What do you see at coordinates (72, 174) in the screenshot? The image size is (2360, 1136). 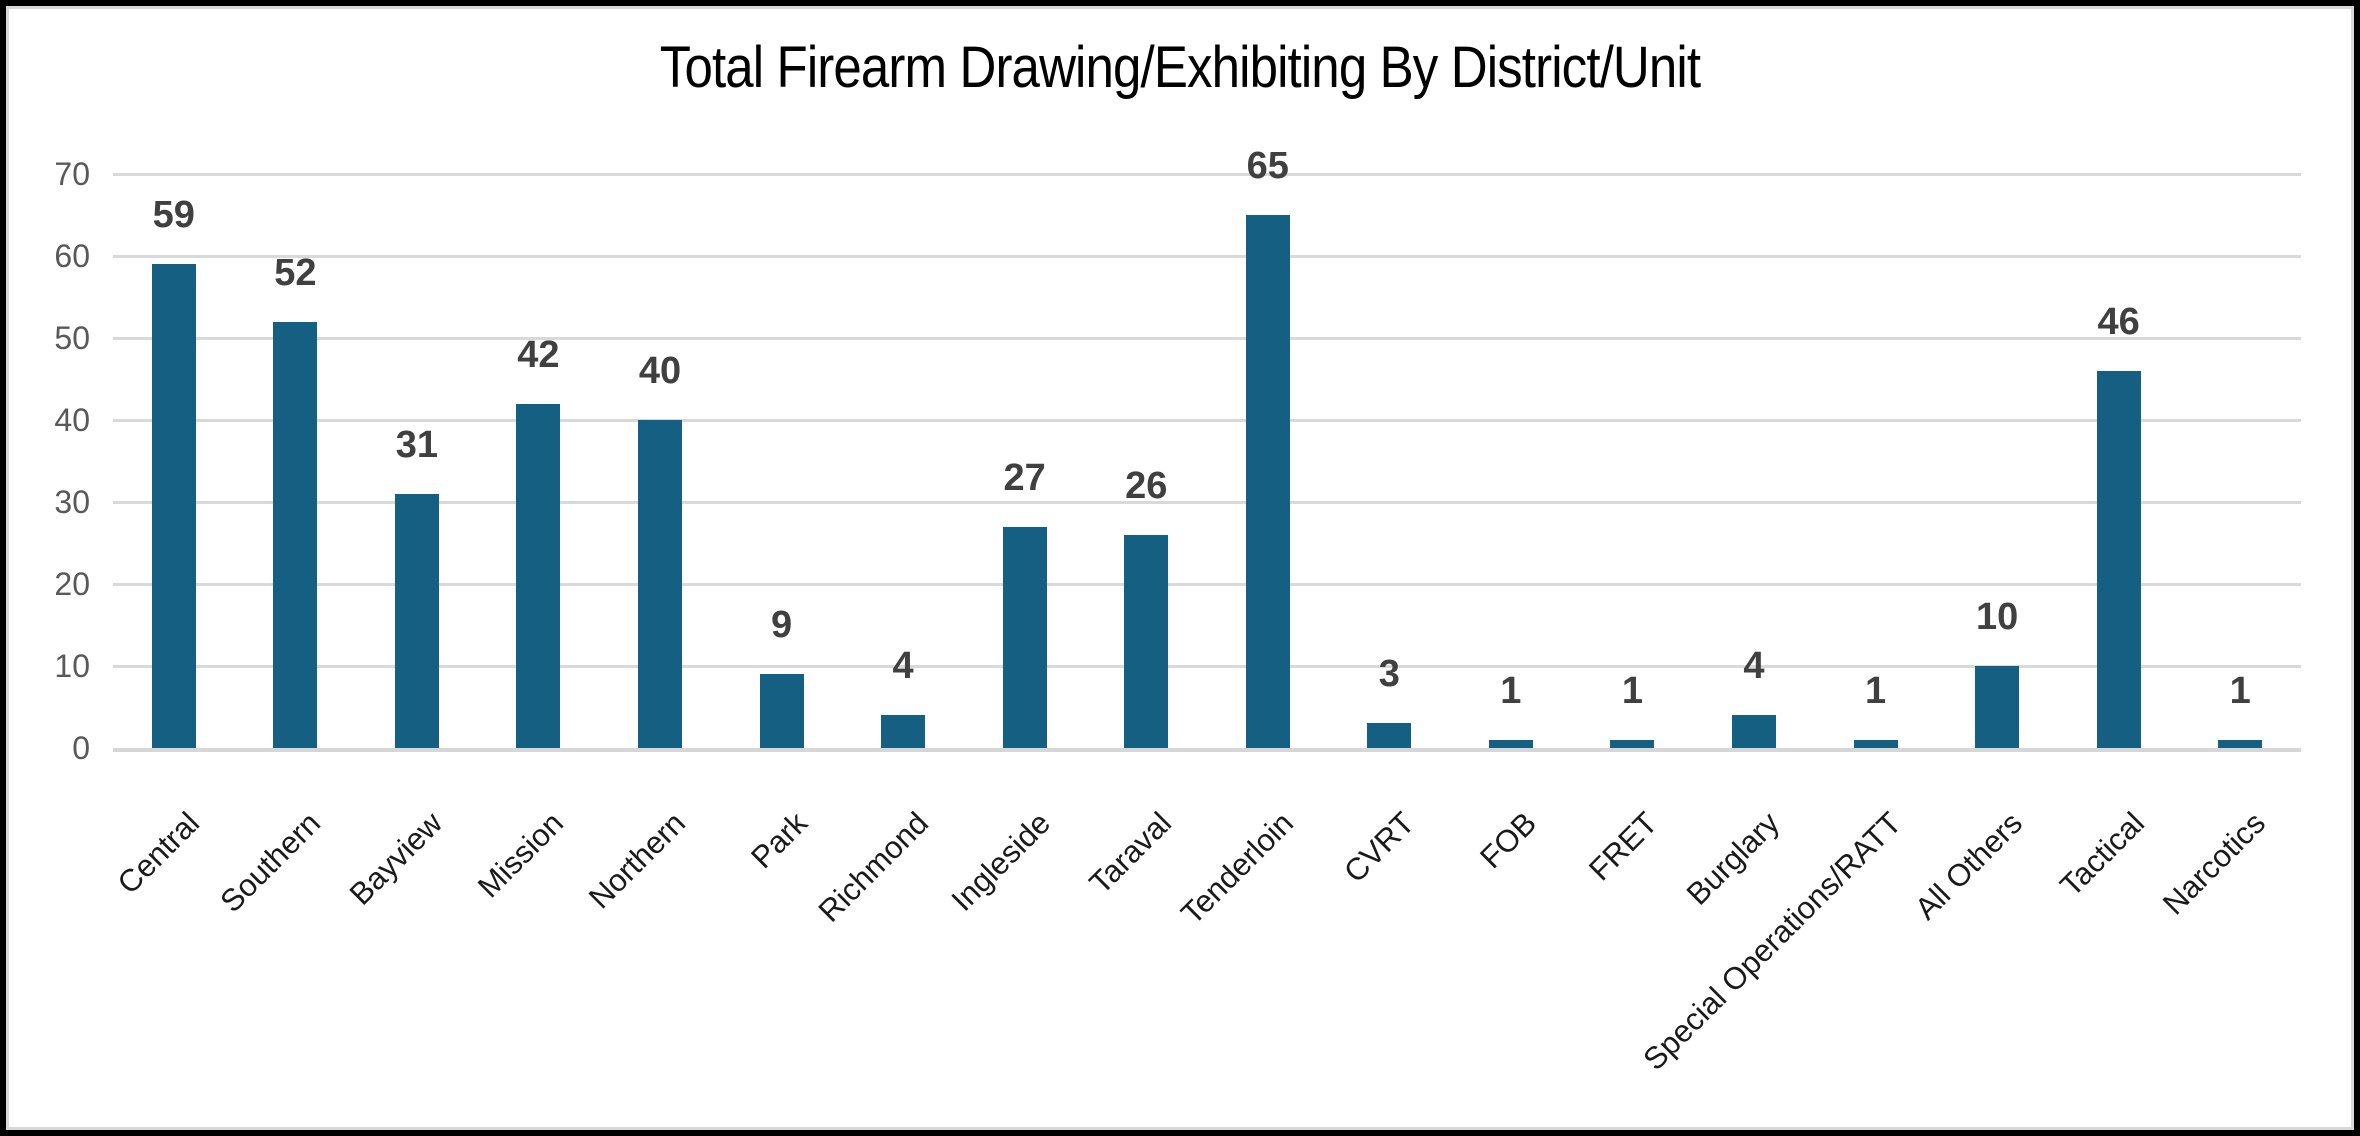 I see `y-axis-tick-label: 70` at bounding box center [72, 174].